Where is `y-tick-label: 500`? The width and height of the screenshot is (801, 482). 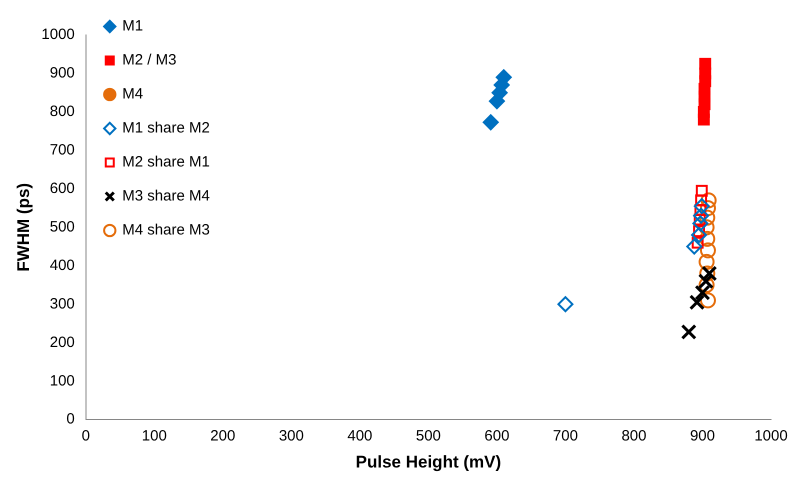
y-tick-label: 500 is located at coordinates (62, 227).